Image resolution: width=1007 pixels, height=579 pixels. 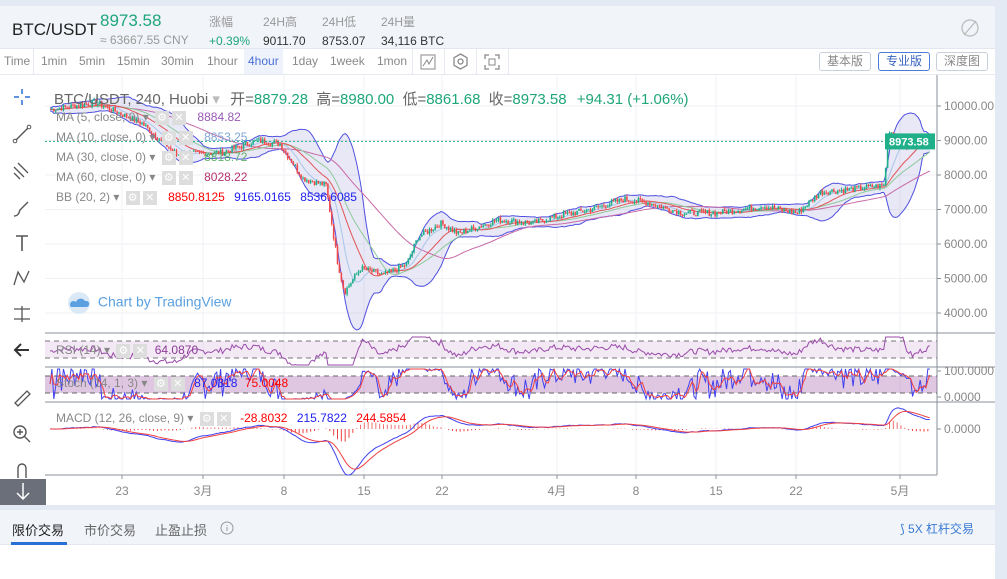 What do you see at coordinates (147, 303) in the screenshot?
I see `tradingview-watermark: Chart by TradingView` at bounding box center [147, 303].